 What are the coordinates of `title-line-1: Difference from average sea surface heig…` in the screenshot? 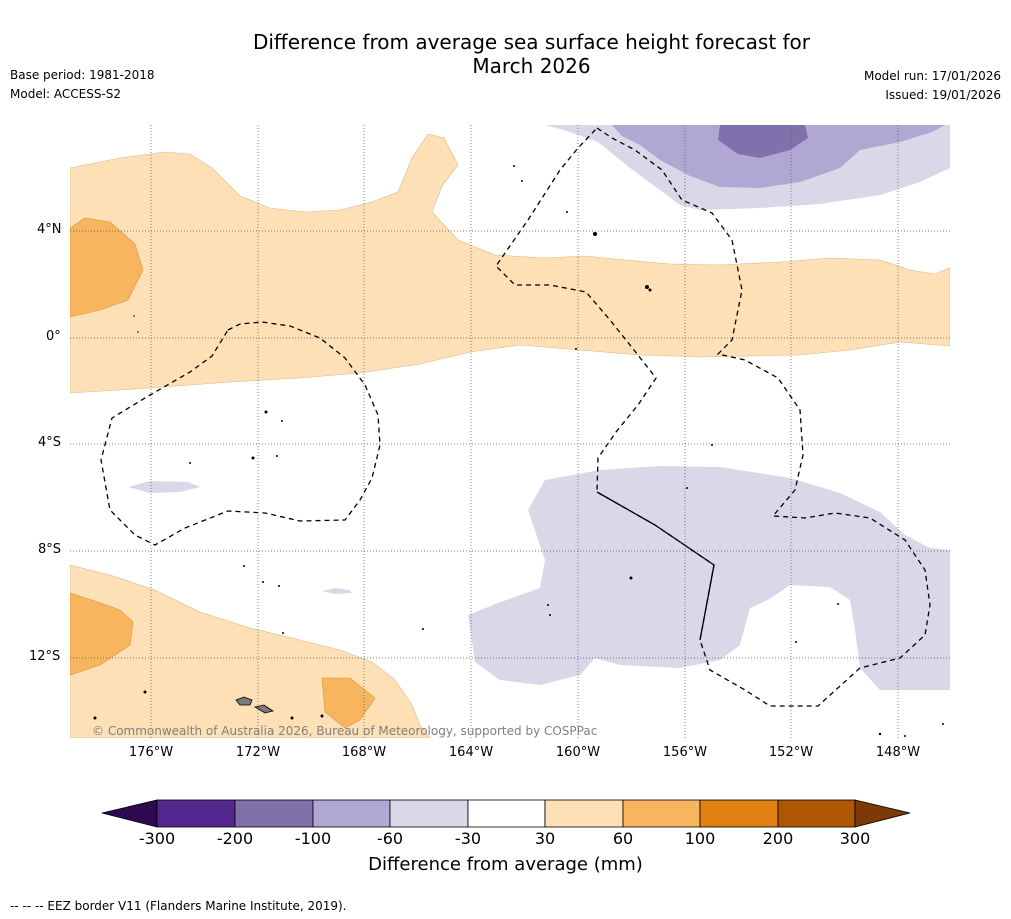 It's located at (531, 42).